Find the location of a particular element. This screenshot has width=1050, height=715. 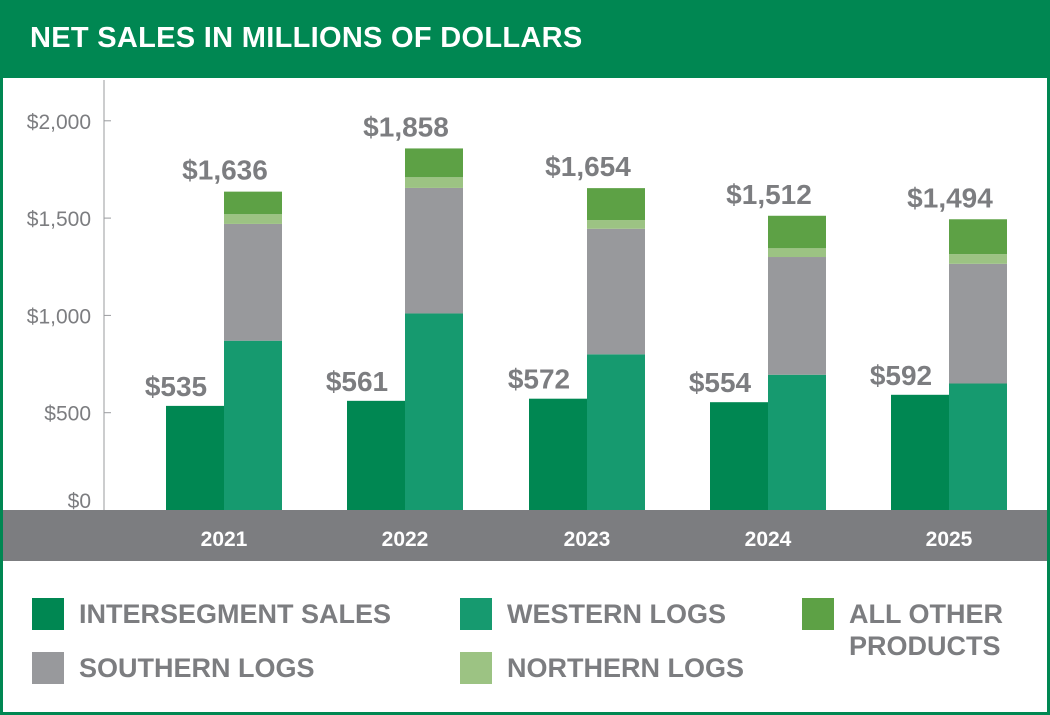

legend-label-intersegment: INTERSEGMENT SALES is located at coordinates (235, 614).